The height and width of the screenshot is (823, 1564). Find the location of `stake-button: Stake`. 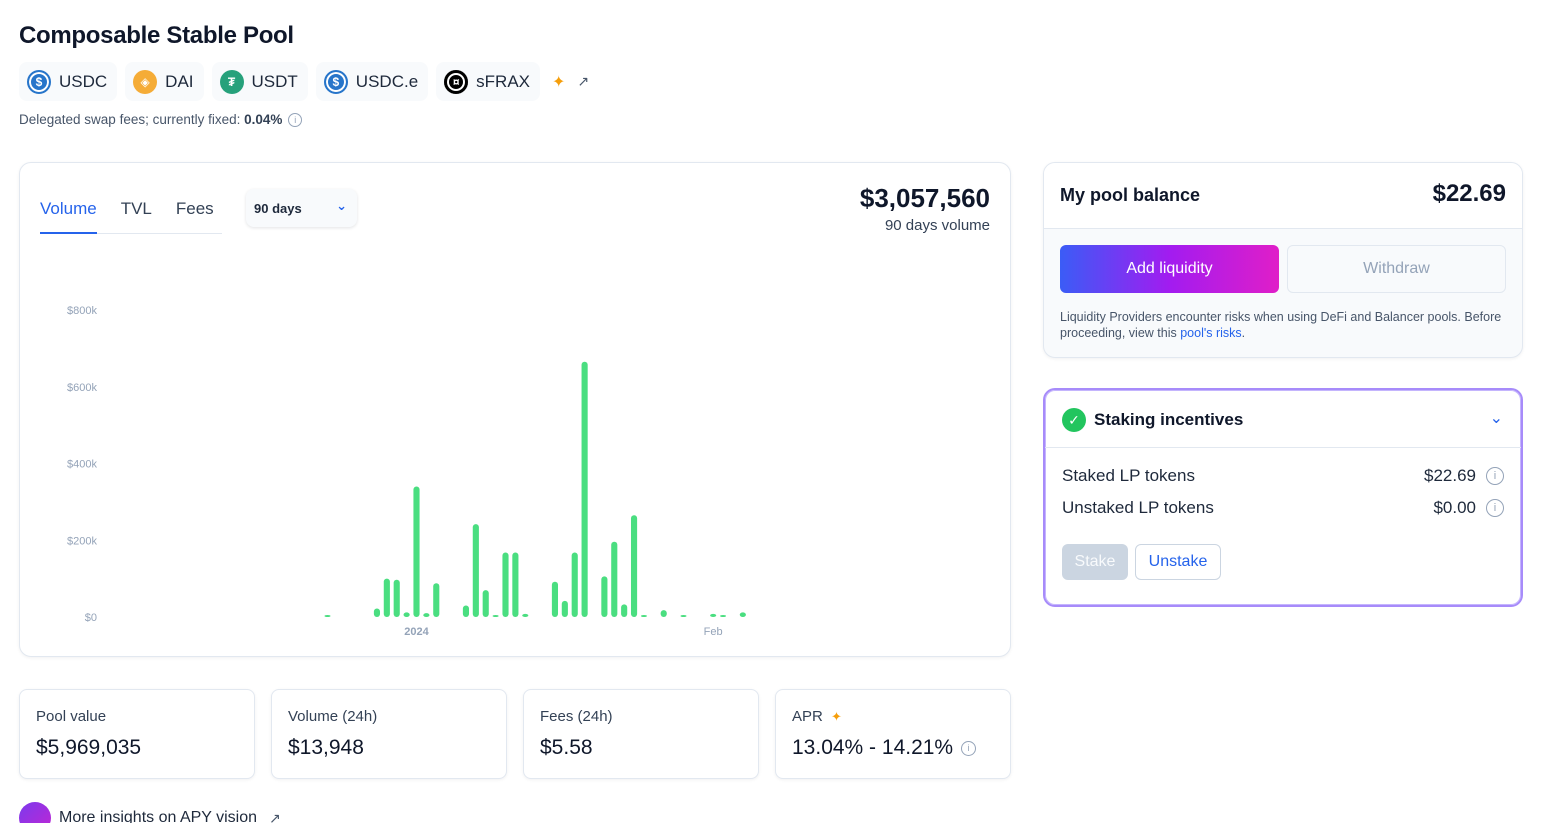

stake-button: Stake is located at coordinates (1095, 562).